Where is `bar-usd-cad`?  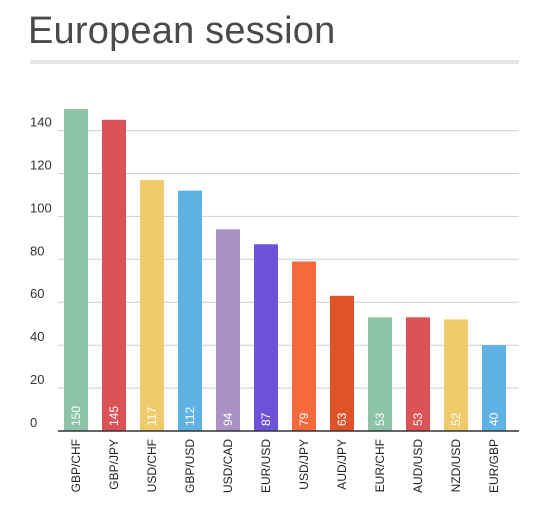
bar-usd-cad is located at coordinates (228, 330).